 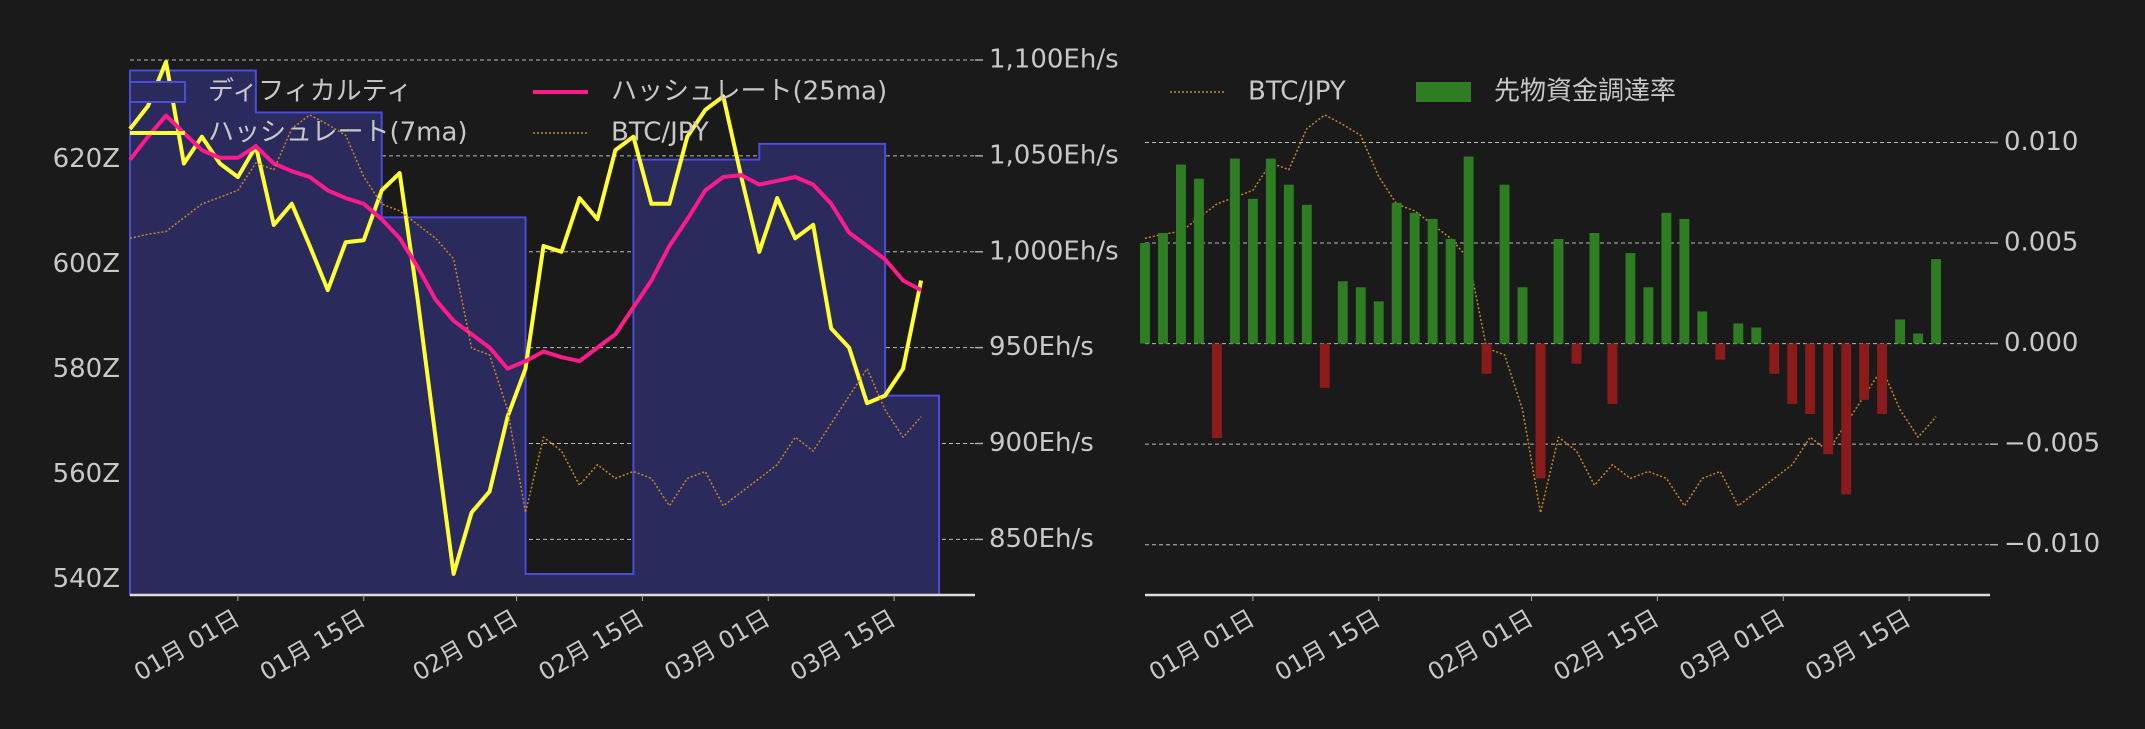 What do you see at coordinates (2041, 142) in the screenshot?
I see `y2-tick-label: 0.010` at bounding box center [2041, 142].